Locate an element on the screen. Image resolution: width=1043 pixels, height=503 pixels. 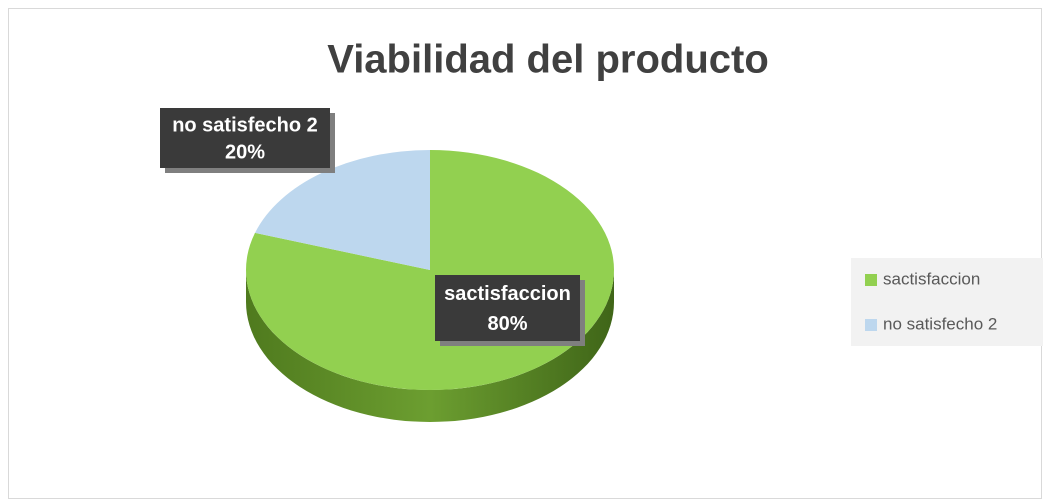
legend-label: no satisfecho 2 is located at coordinates (940, 323).